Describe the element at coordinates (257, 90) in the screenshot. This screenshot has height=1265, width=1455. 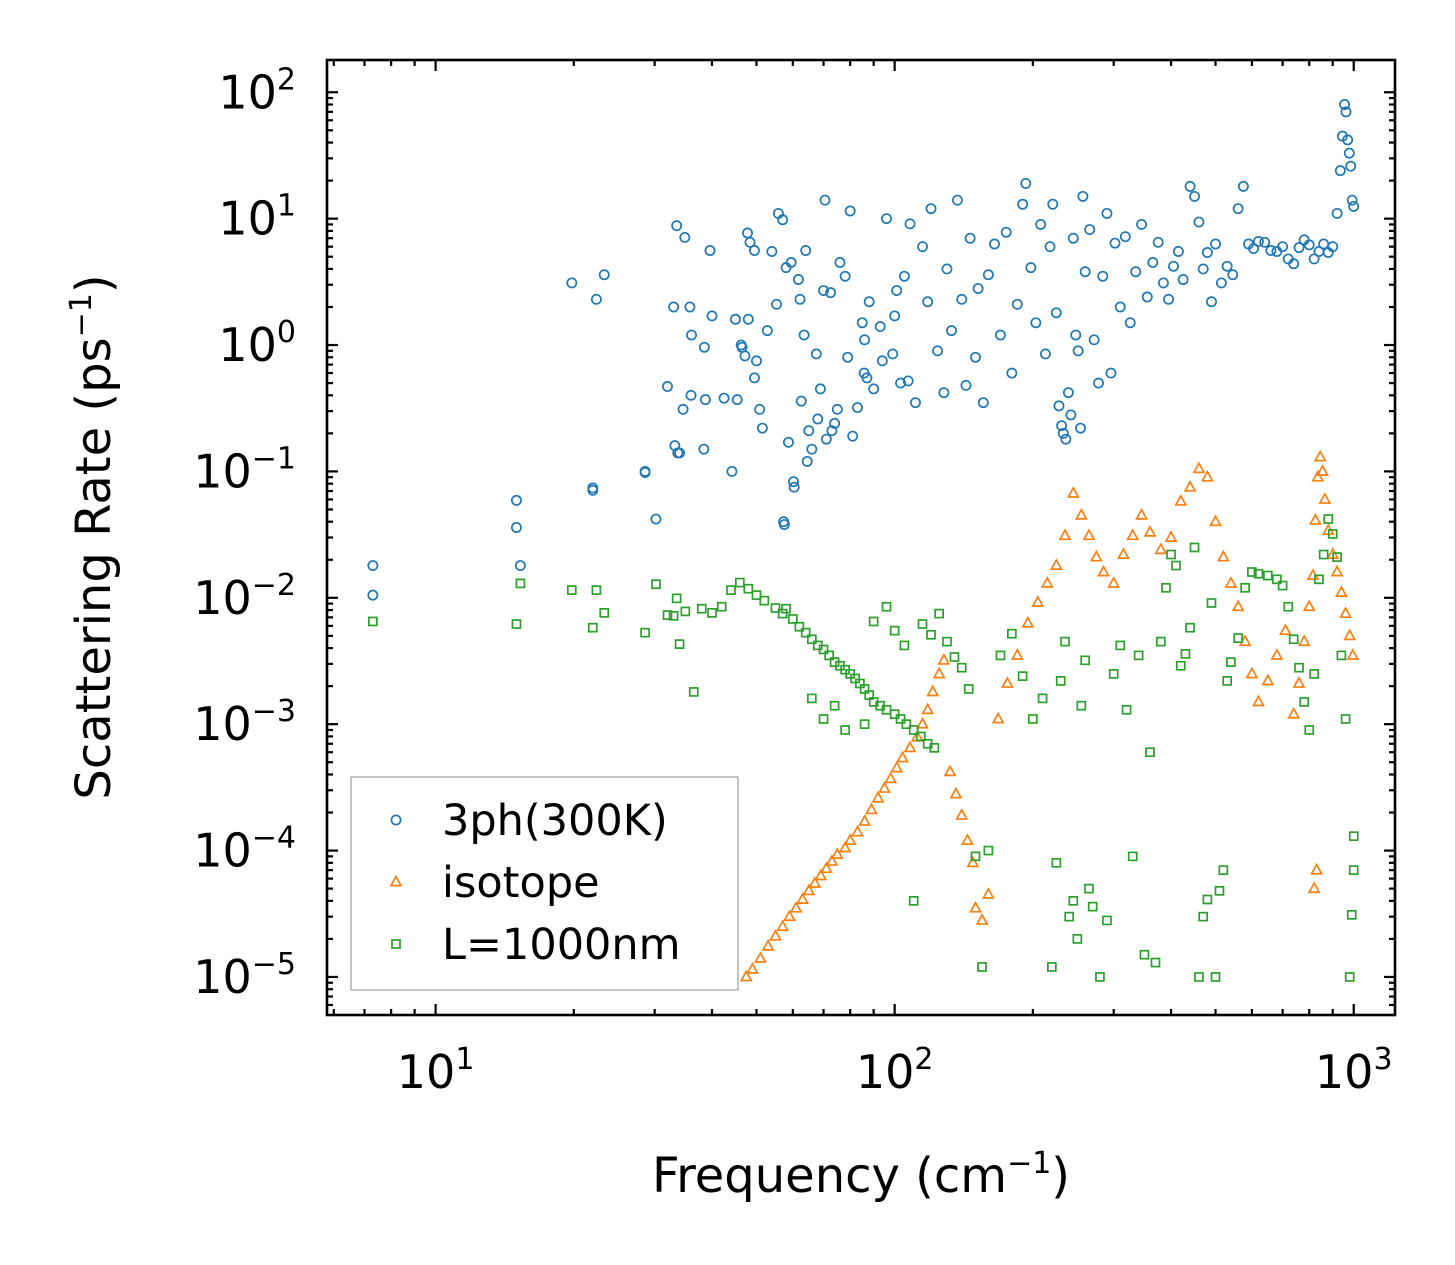
I see `y-tick-label: 102` at that location.